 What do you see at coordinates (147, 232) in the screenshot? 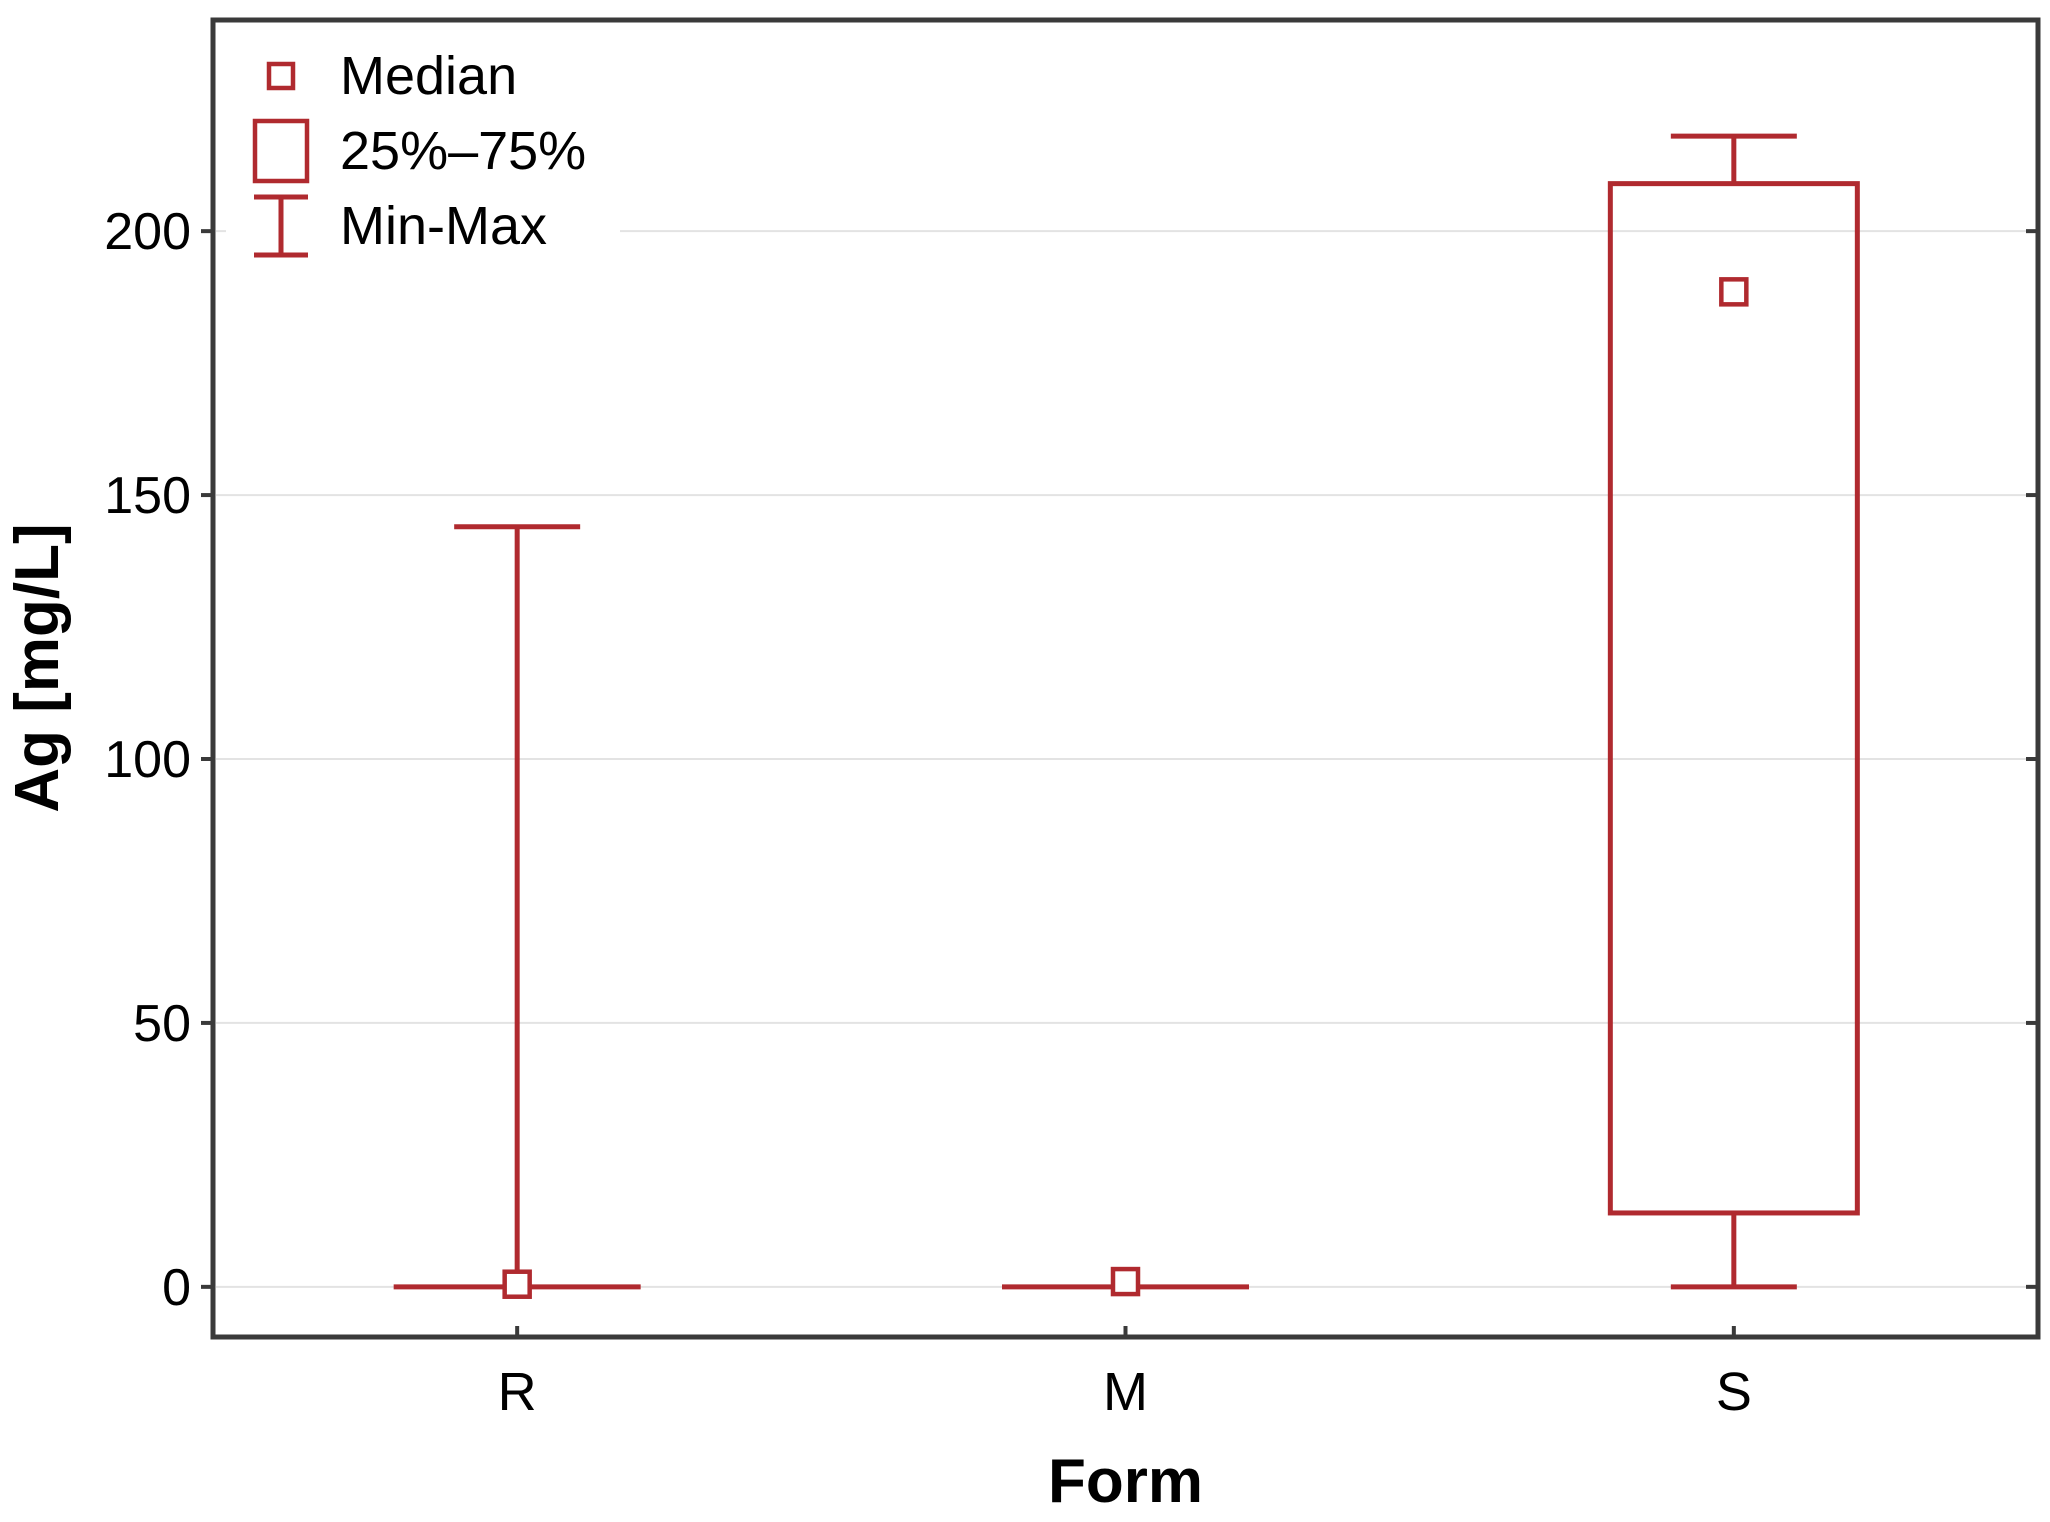
I see `y-tick-label: 200` at bounding box center [147, 232].